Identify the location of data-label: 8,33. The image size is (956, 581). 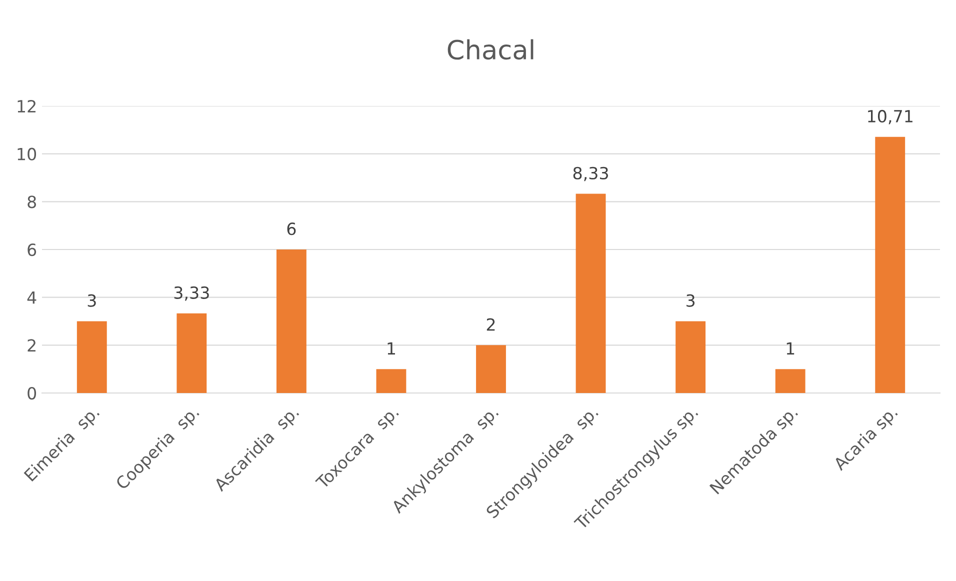
(590, 174).